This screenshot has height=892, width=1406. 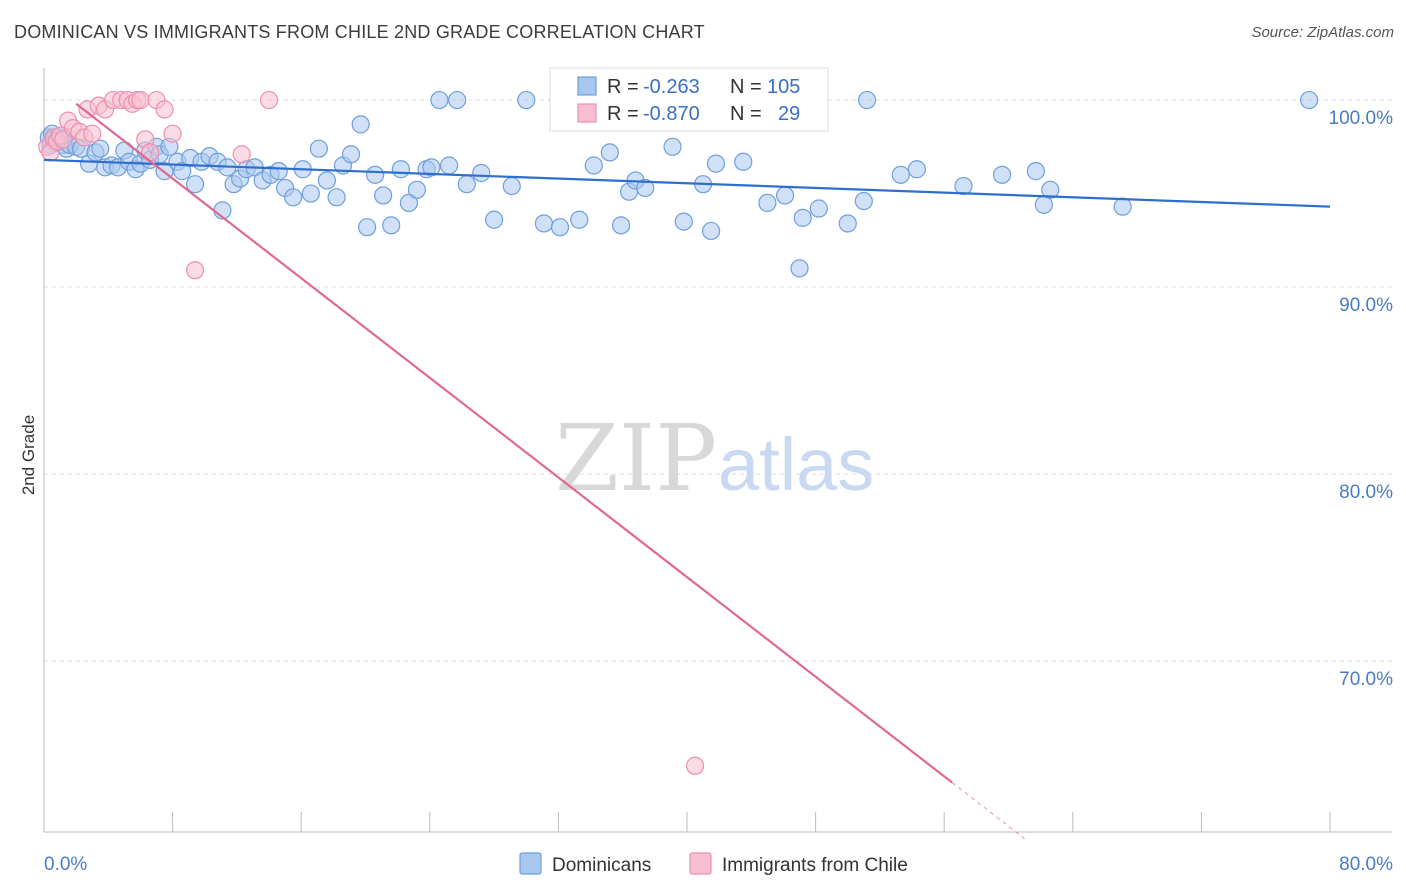 I want to click on y-tick-label: 70.0%, so click(x=1366, y=679).